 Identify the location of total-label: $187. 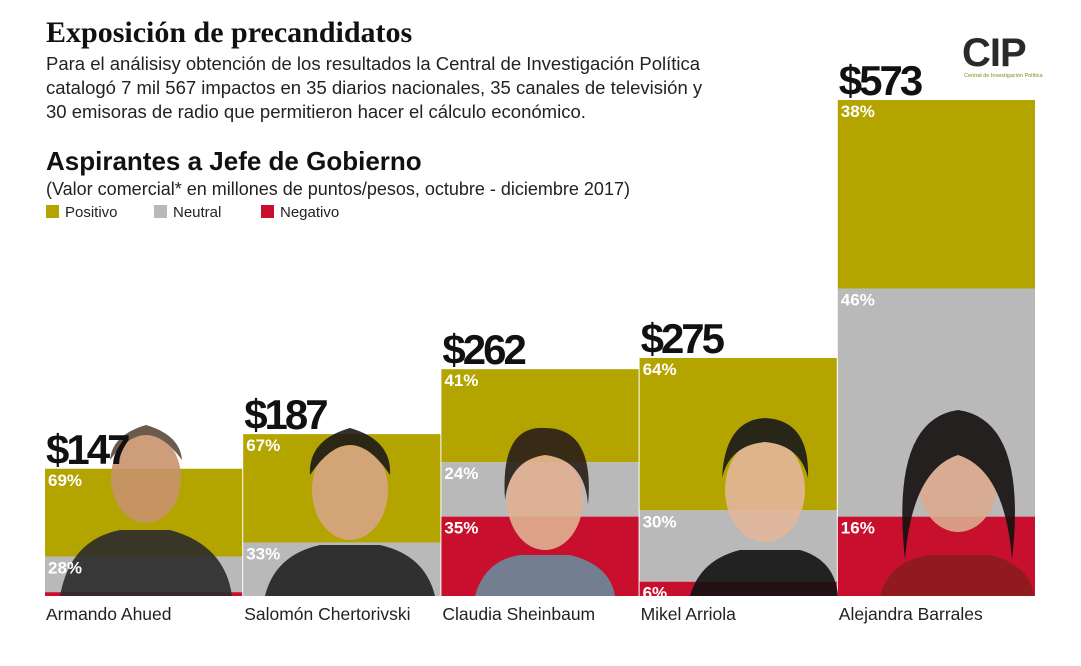
(285, 414).